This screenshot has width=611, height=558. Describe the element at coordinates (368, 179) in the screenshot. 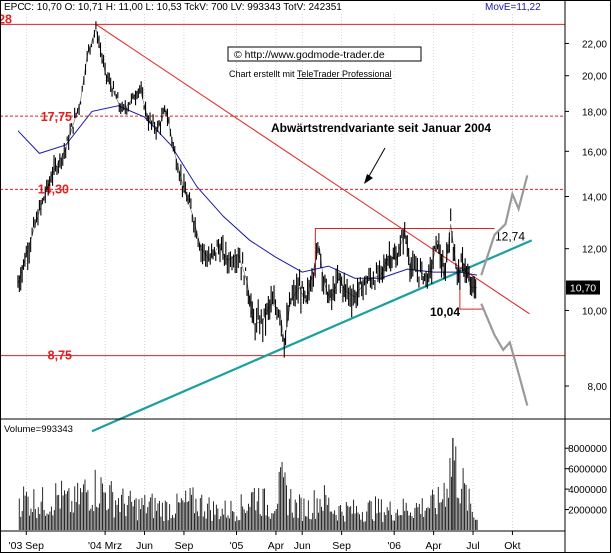

I see `annotation-arrowhead` at that location.